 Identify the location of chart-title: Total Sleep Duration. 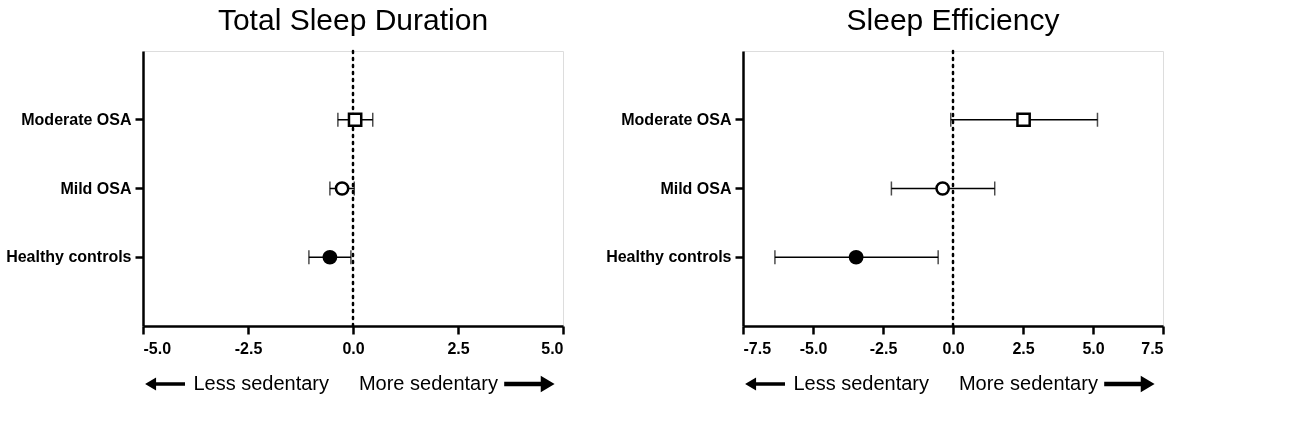
(353, 19).